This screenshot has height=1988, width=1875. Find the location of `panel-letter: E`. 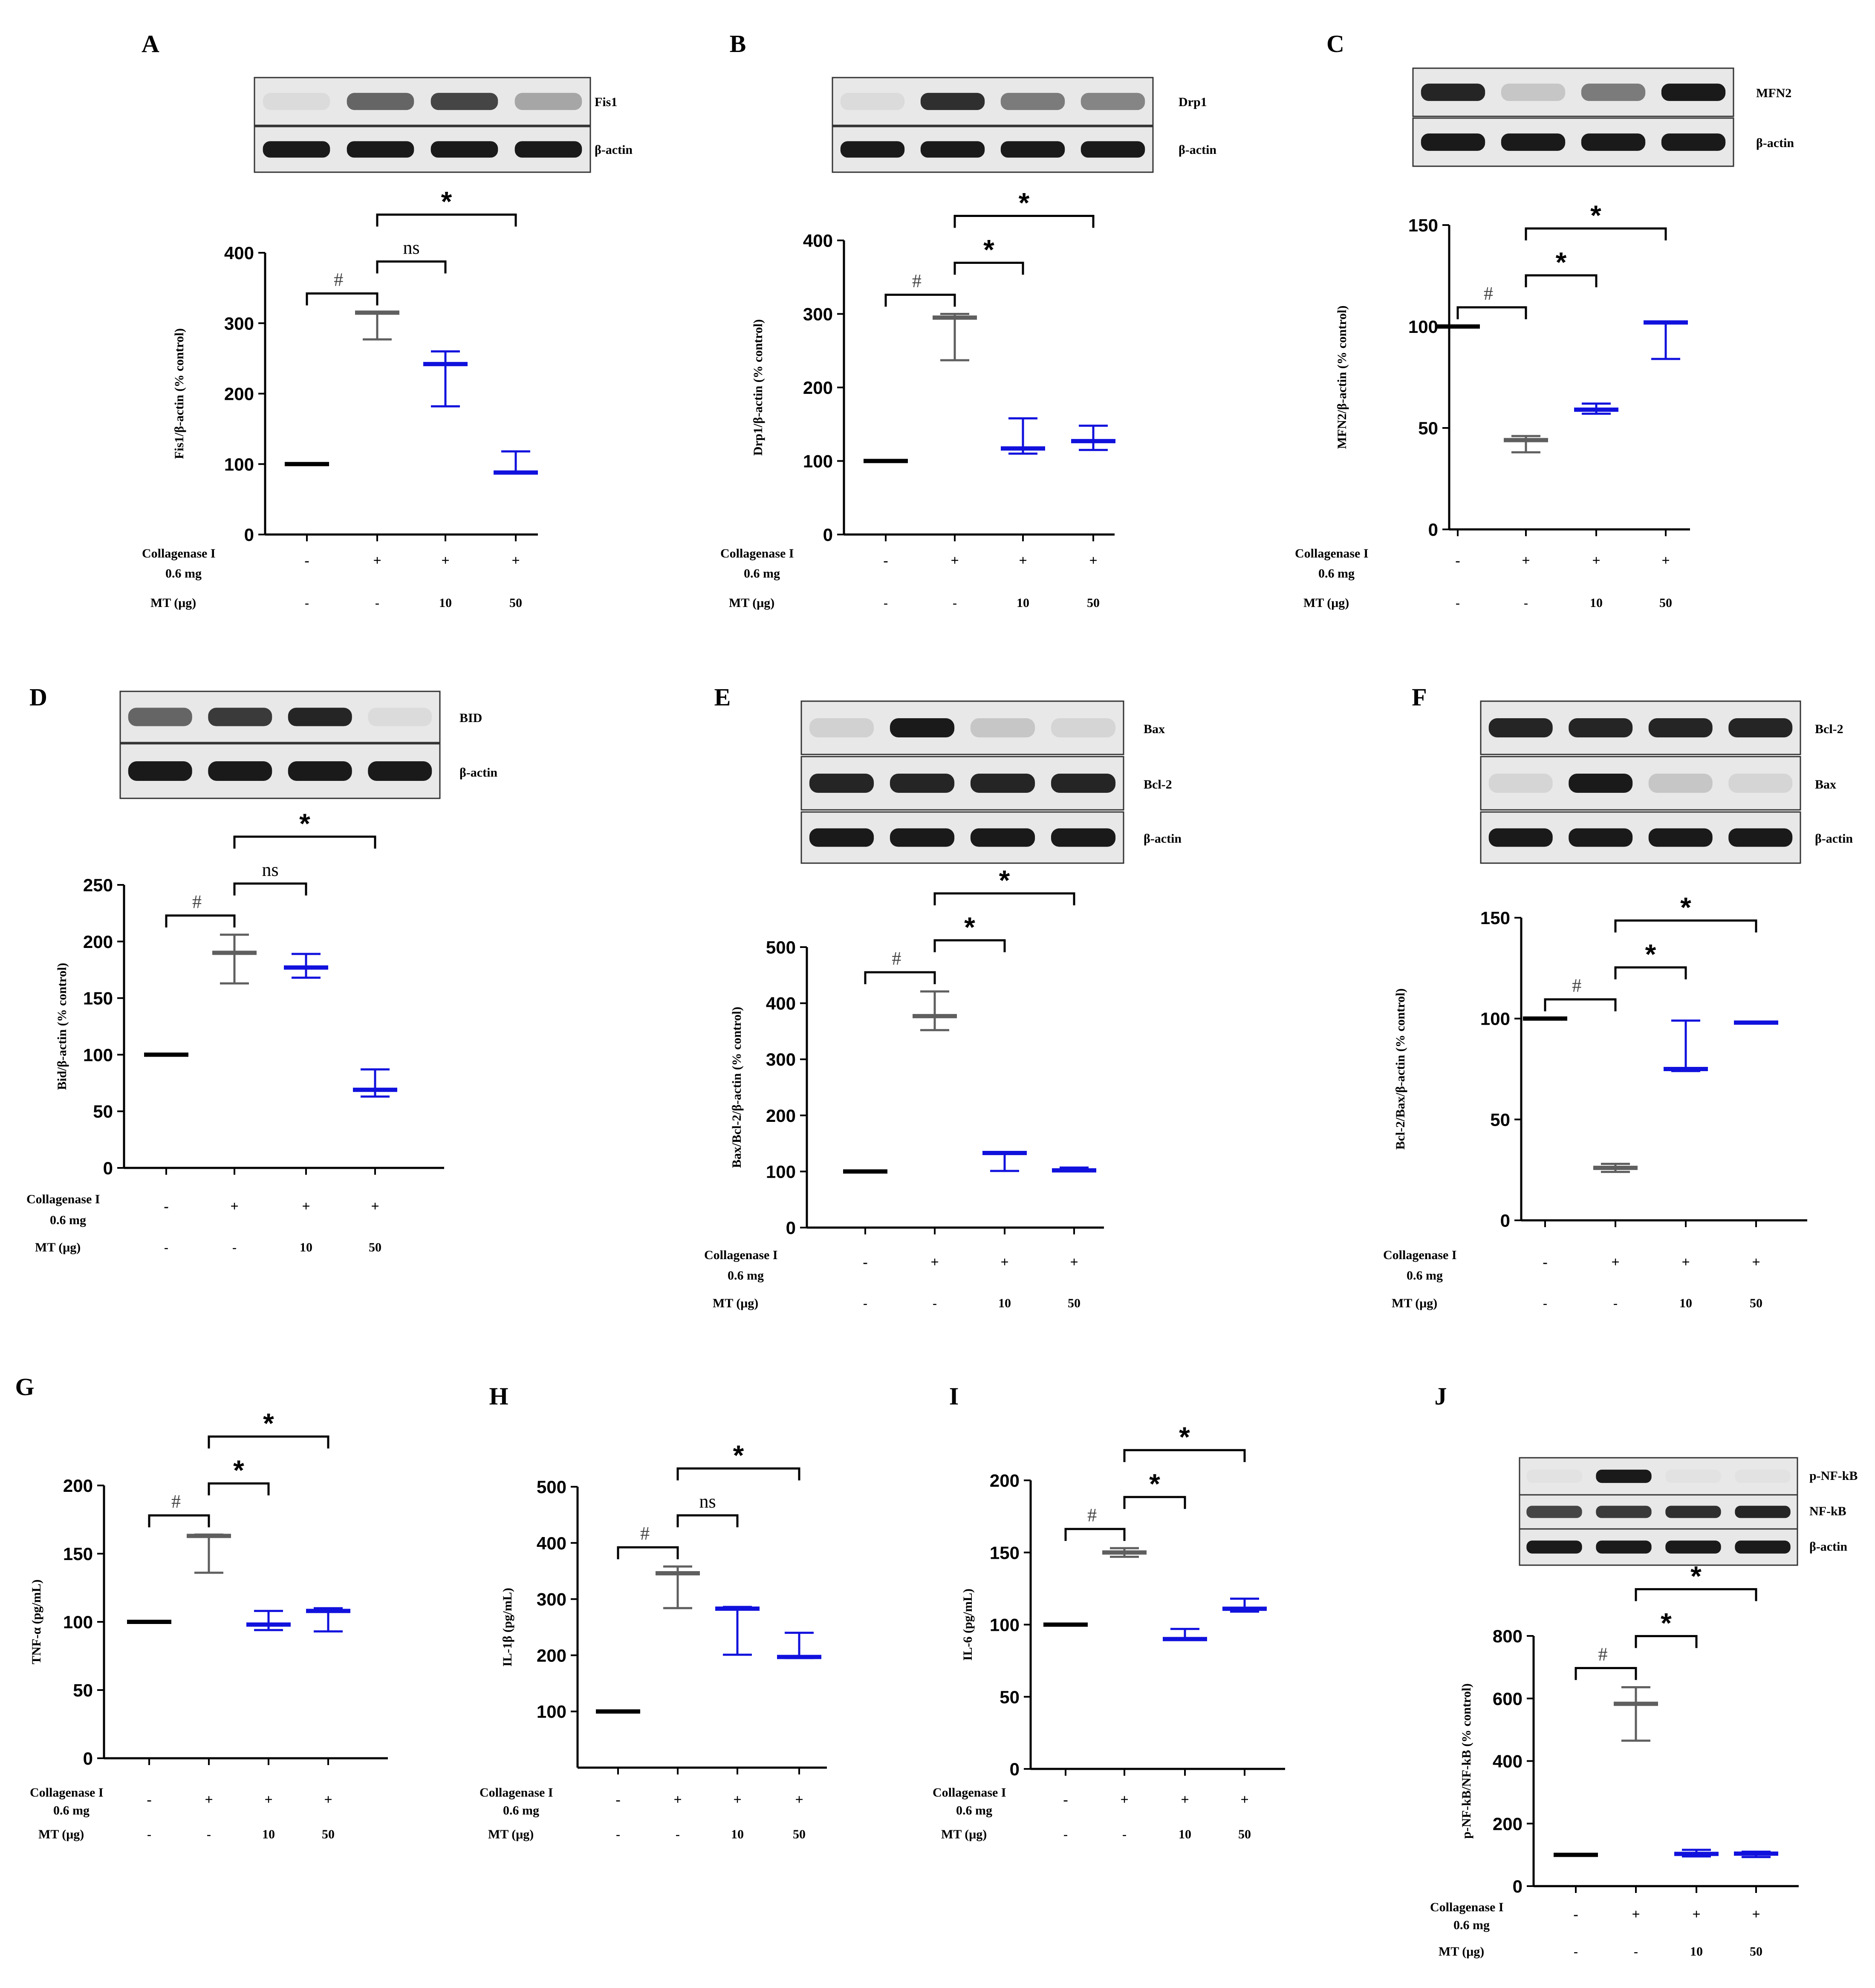

panel-letter: E is located at coordinates (722, 697).